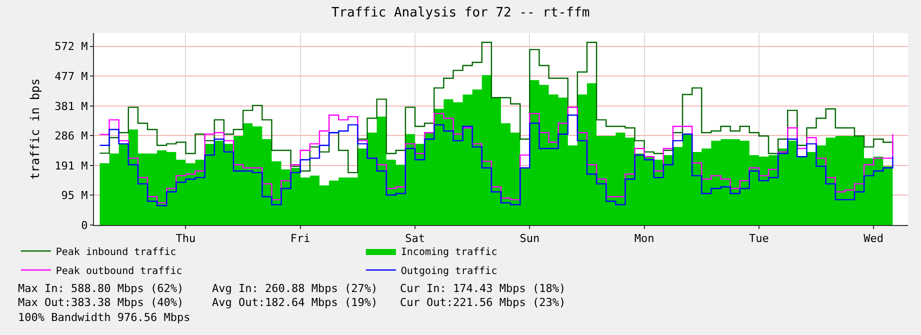 This screenshot has height=335, width=921. I want to click on y-tick-label: 191 M, so click(71, 165).